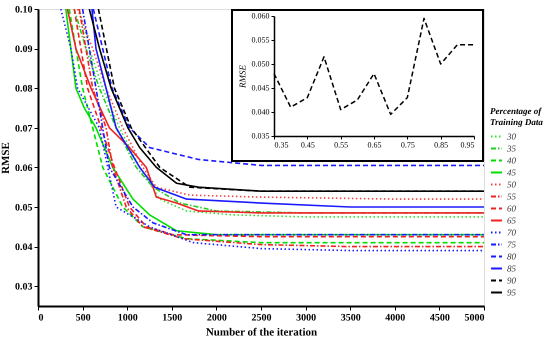 This screenshot has width=550, height=340. What do you see at coordinates (350, 318) in the screenshot?
I see `x-tick-label: 3500` at bounding box center [350, 318].